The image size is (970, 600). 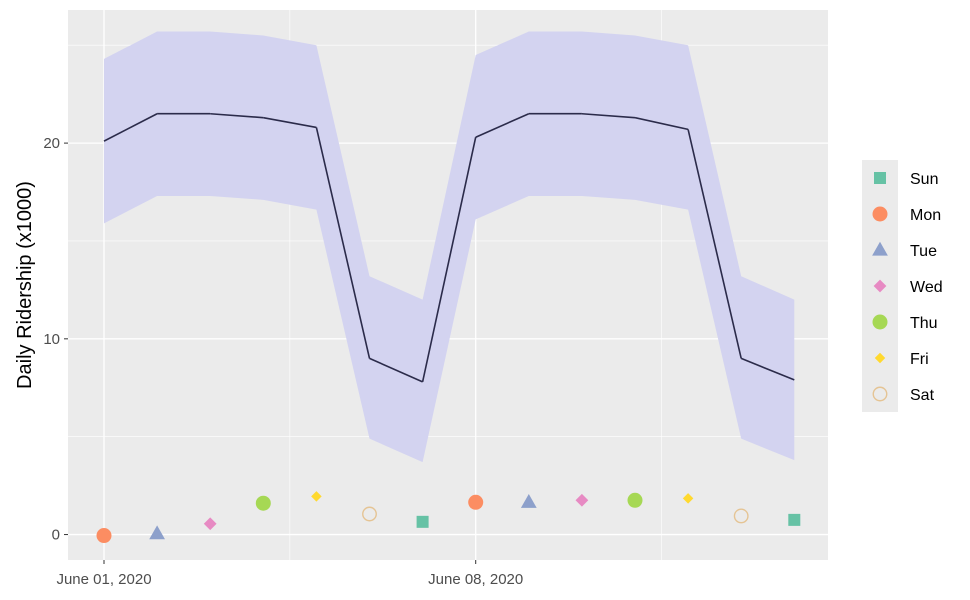 I want to click on legend-label-sun: Sun, so click(x=924, y=179).